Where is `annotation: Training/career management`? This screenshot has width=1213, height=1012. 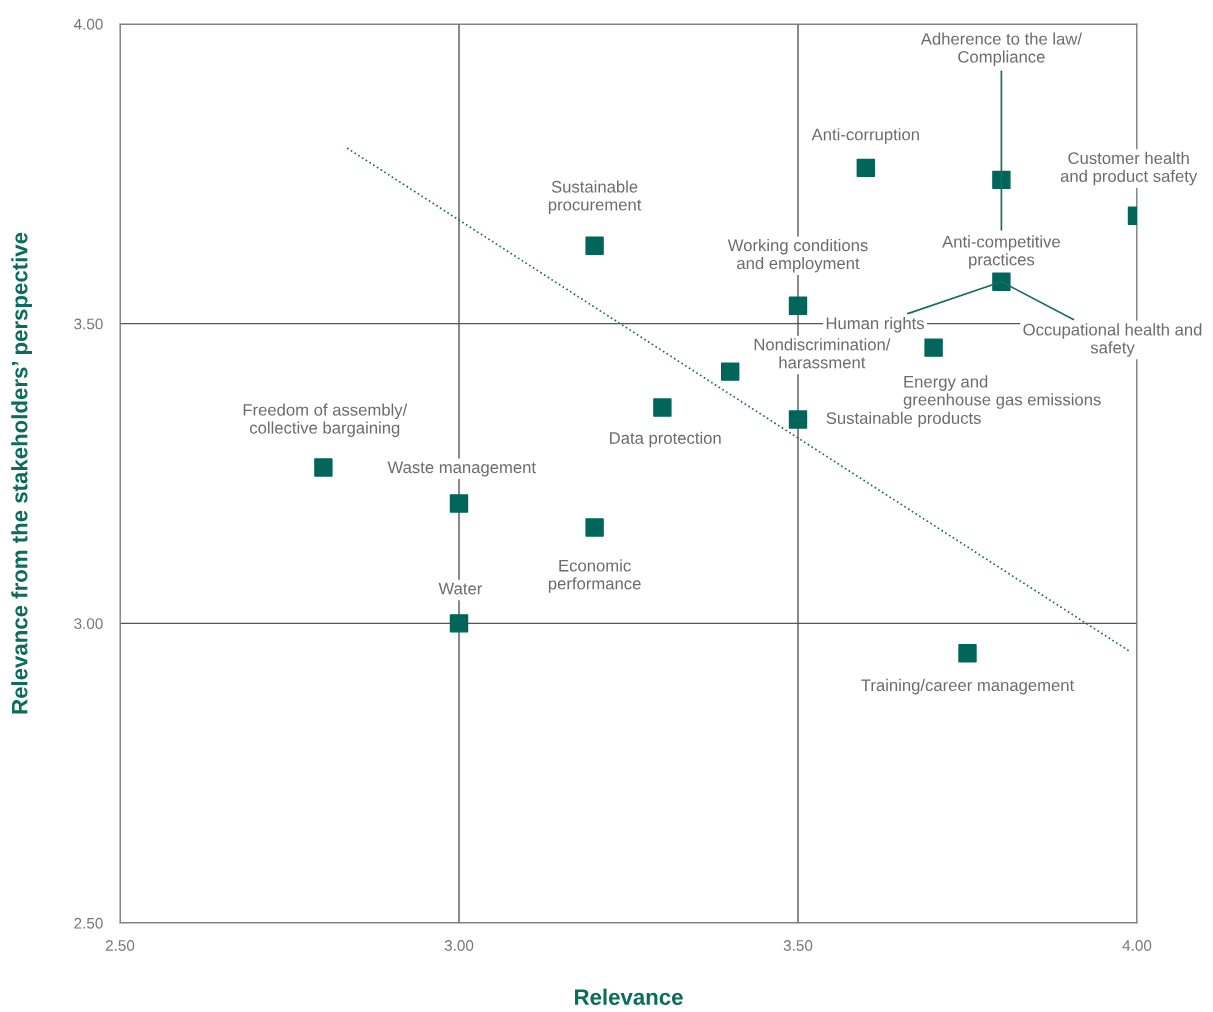
annotation: Training/career management is located at coordinates (968, 686).